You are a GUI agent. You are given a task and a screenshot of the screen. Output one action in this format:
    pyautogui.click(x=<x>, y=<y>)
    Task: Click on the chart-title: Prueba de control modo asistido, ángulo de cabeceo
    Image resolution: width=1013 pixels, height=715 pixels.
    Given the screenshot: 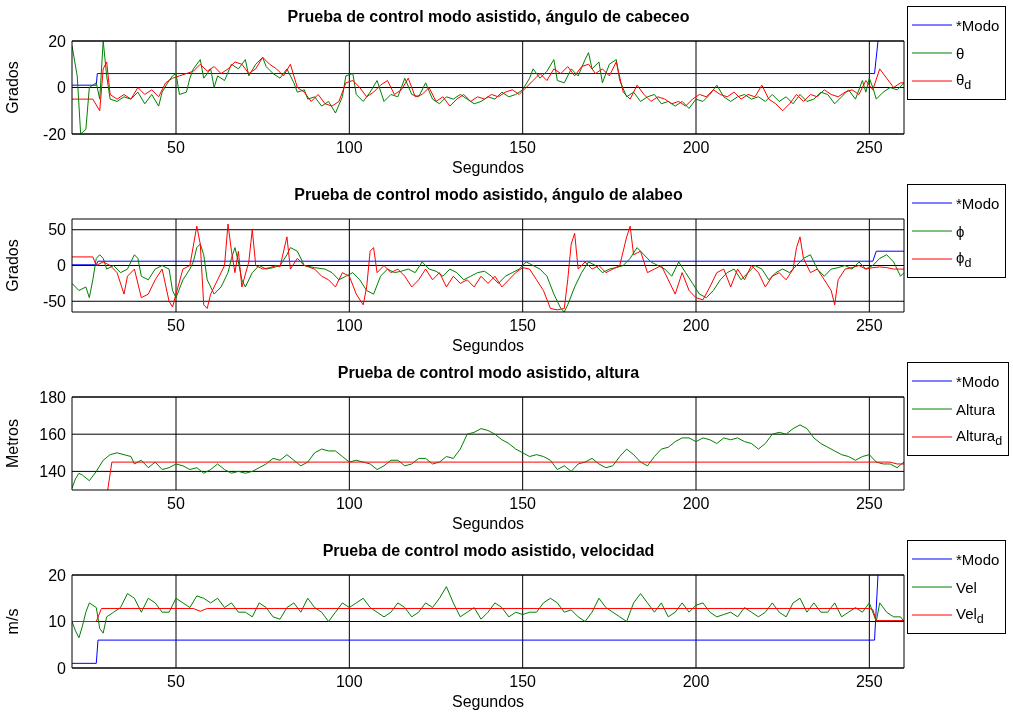 What is the action you would take?
    pyautogui.click(x=488, y=17)
    